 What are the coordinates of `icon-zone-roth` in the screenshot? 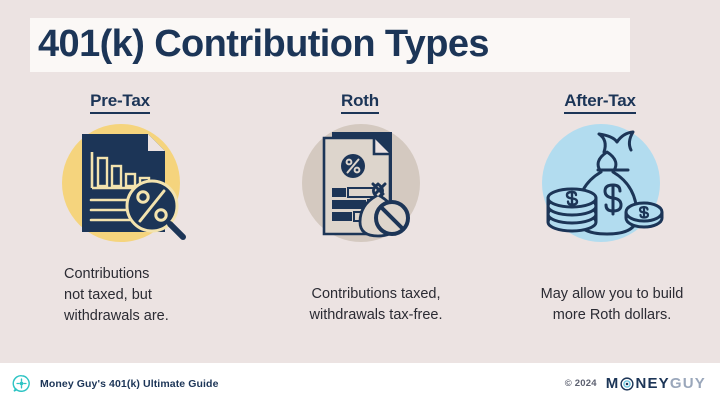 It's located at (360, 183).